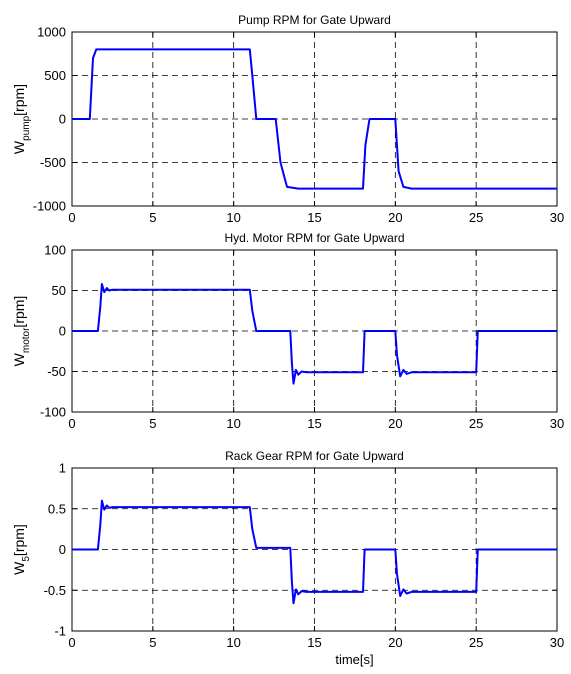  I want to click on chart-title: Rack Gear RPM for Gate Upward, so click(314, 456).